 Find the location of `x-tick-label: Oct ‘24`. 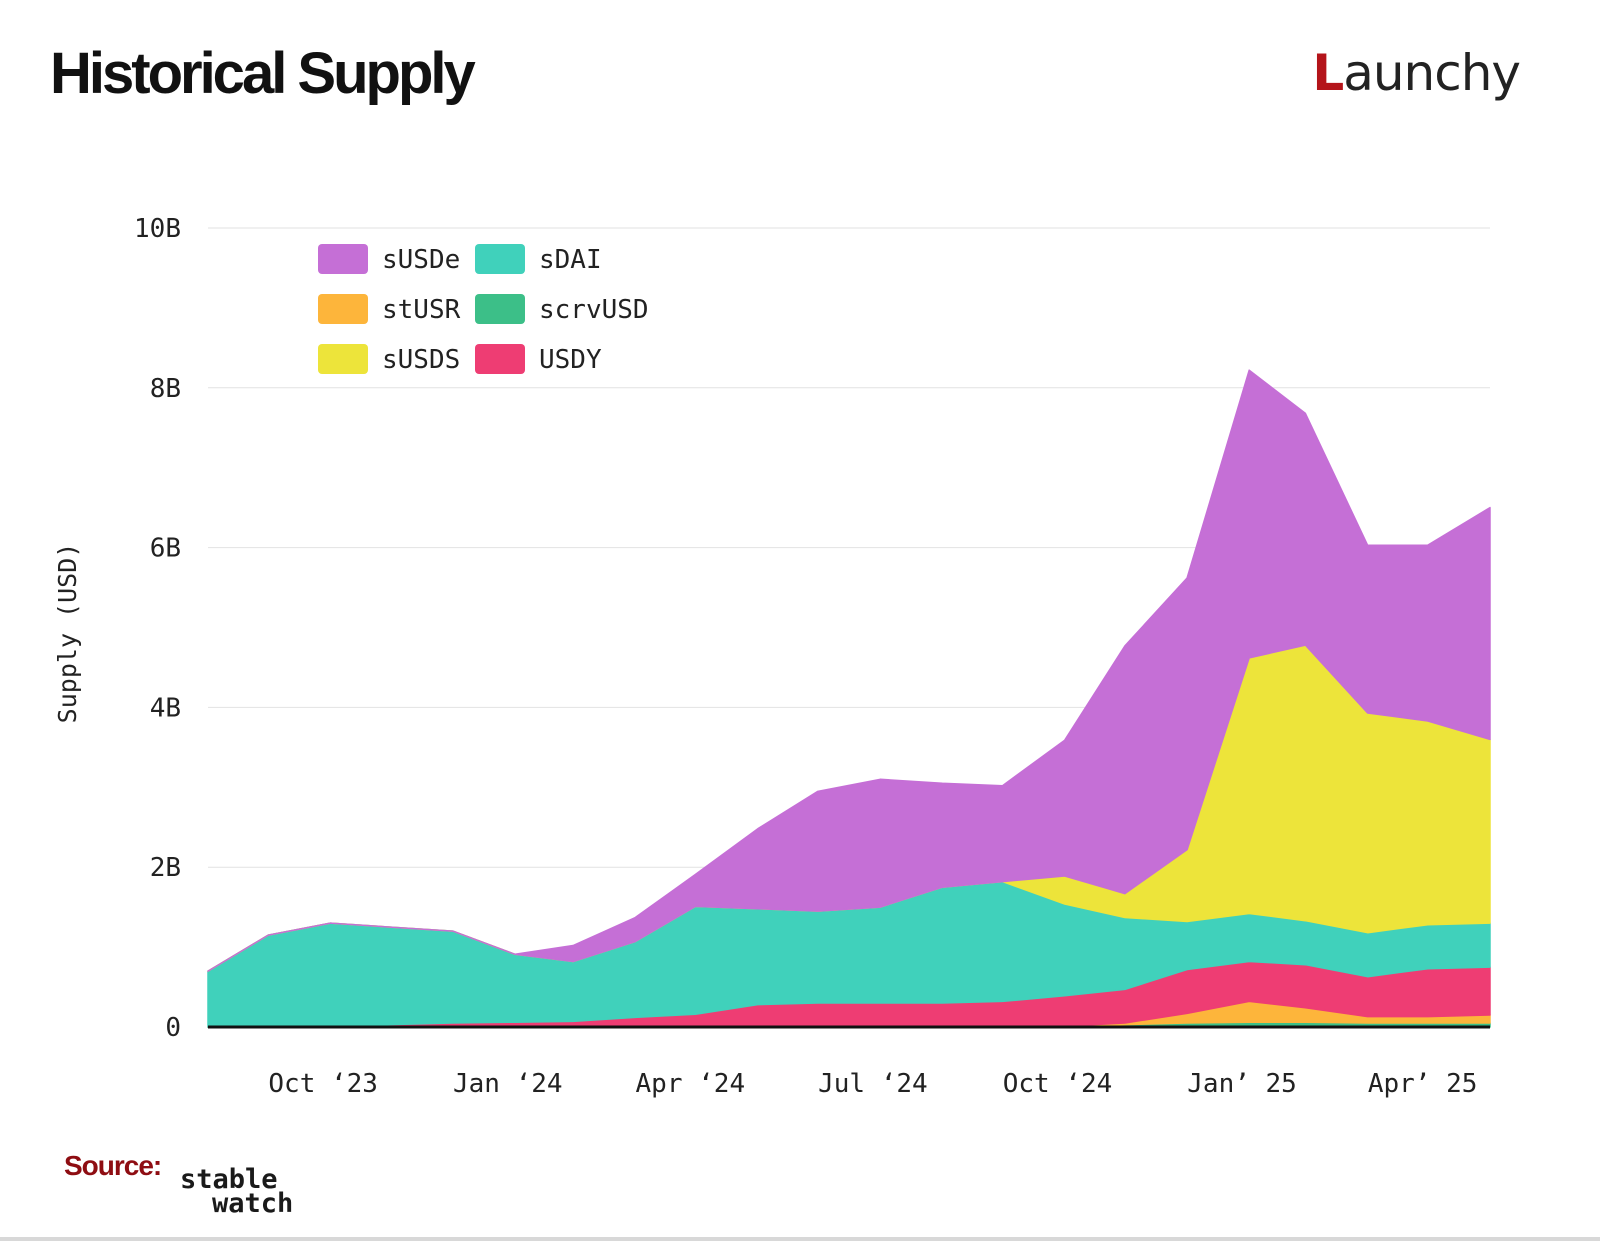

x-tick-label: Oct ‘24 is located at coordinates (1058, 1084).